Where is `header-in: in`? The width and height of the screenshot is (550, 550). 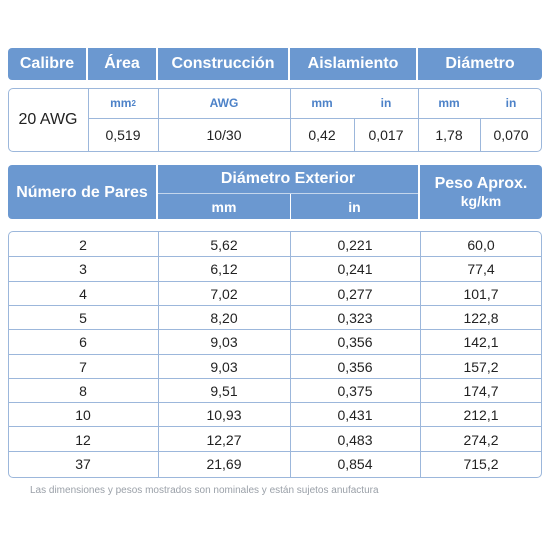 header-in: in is located at coordinates (354, 206).